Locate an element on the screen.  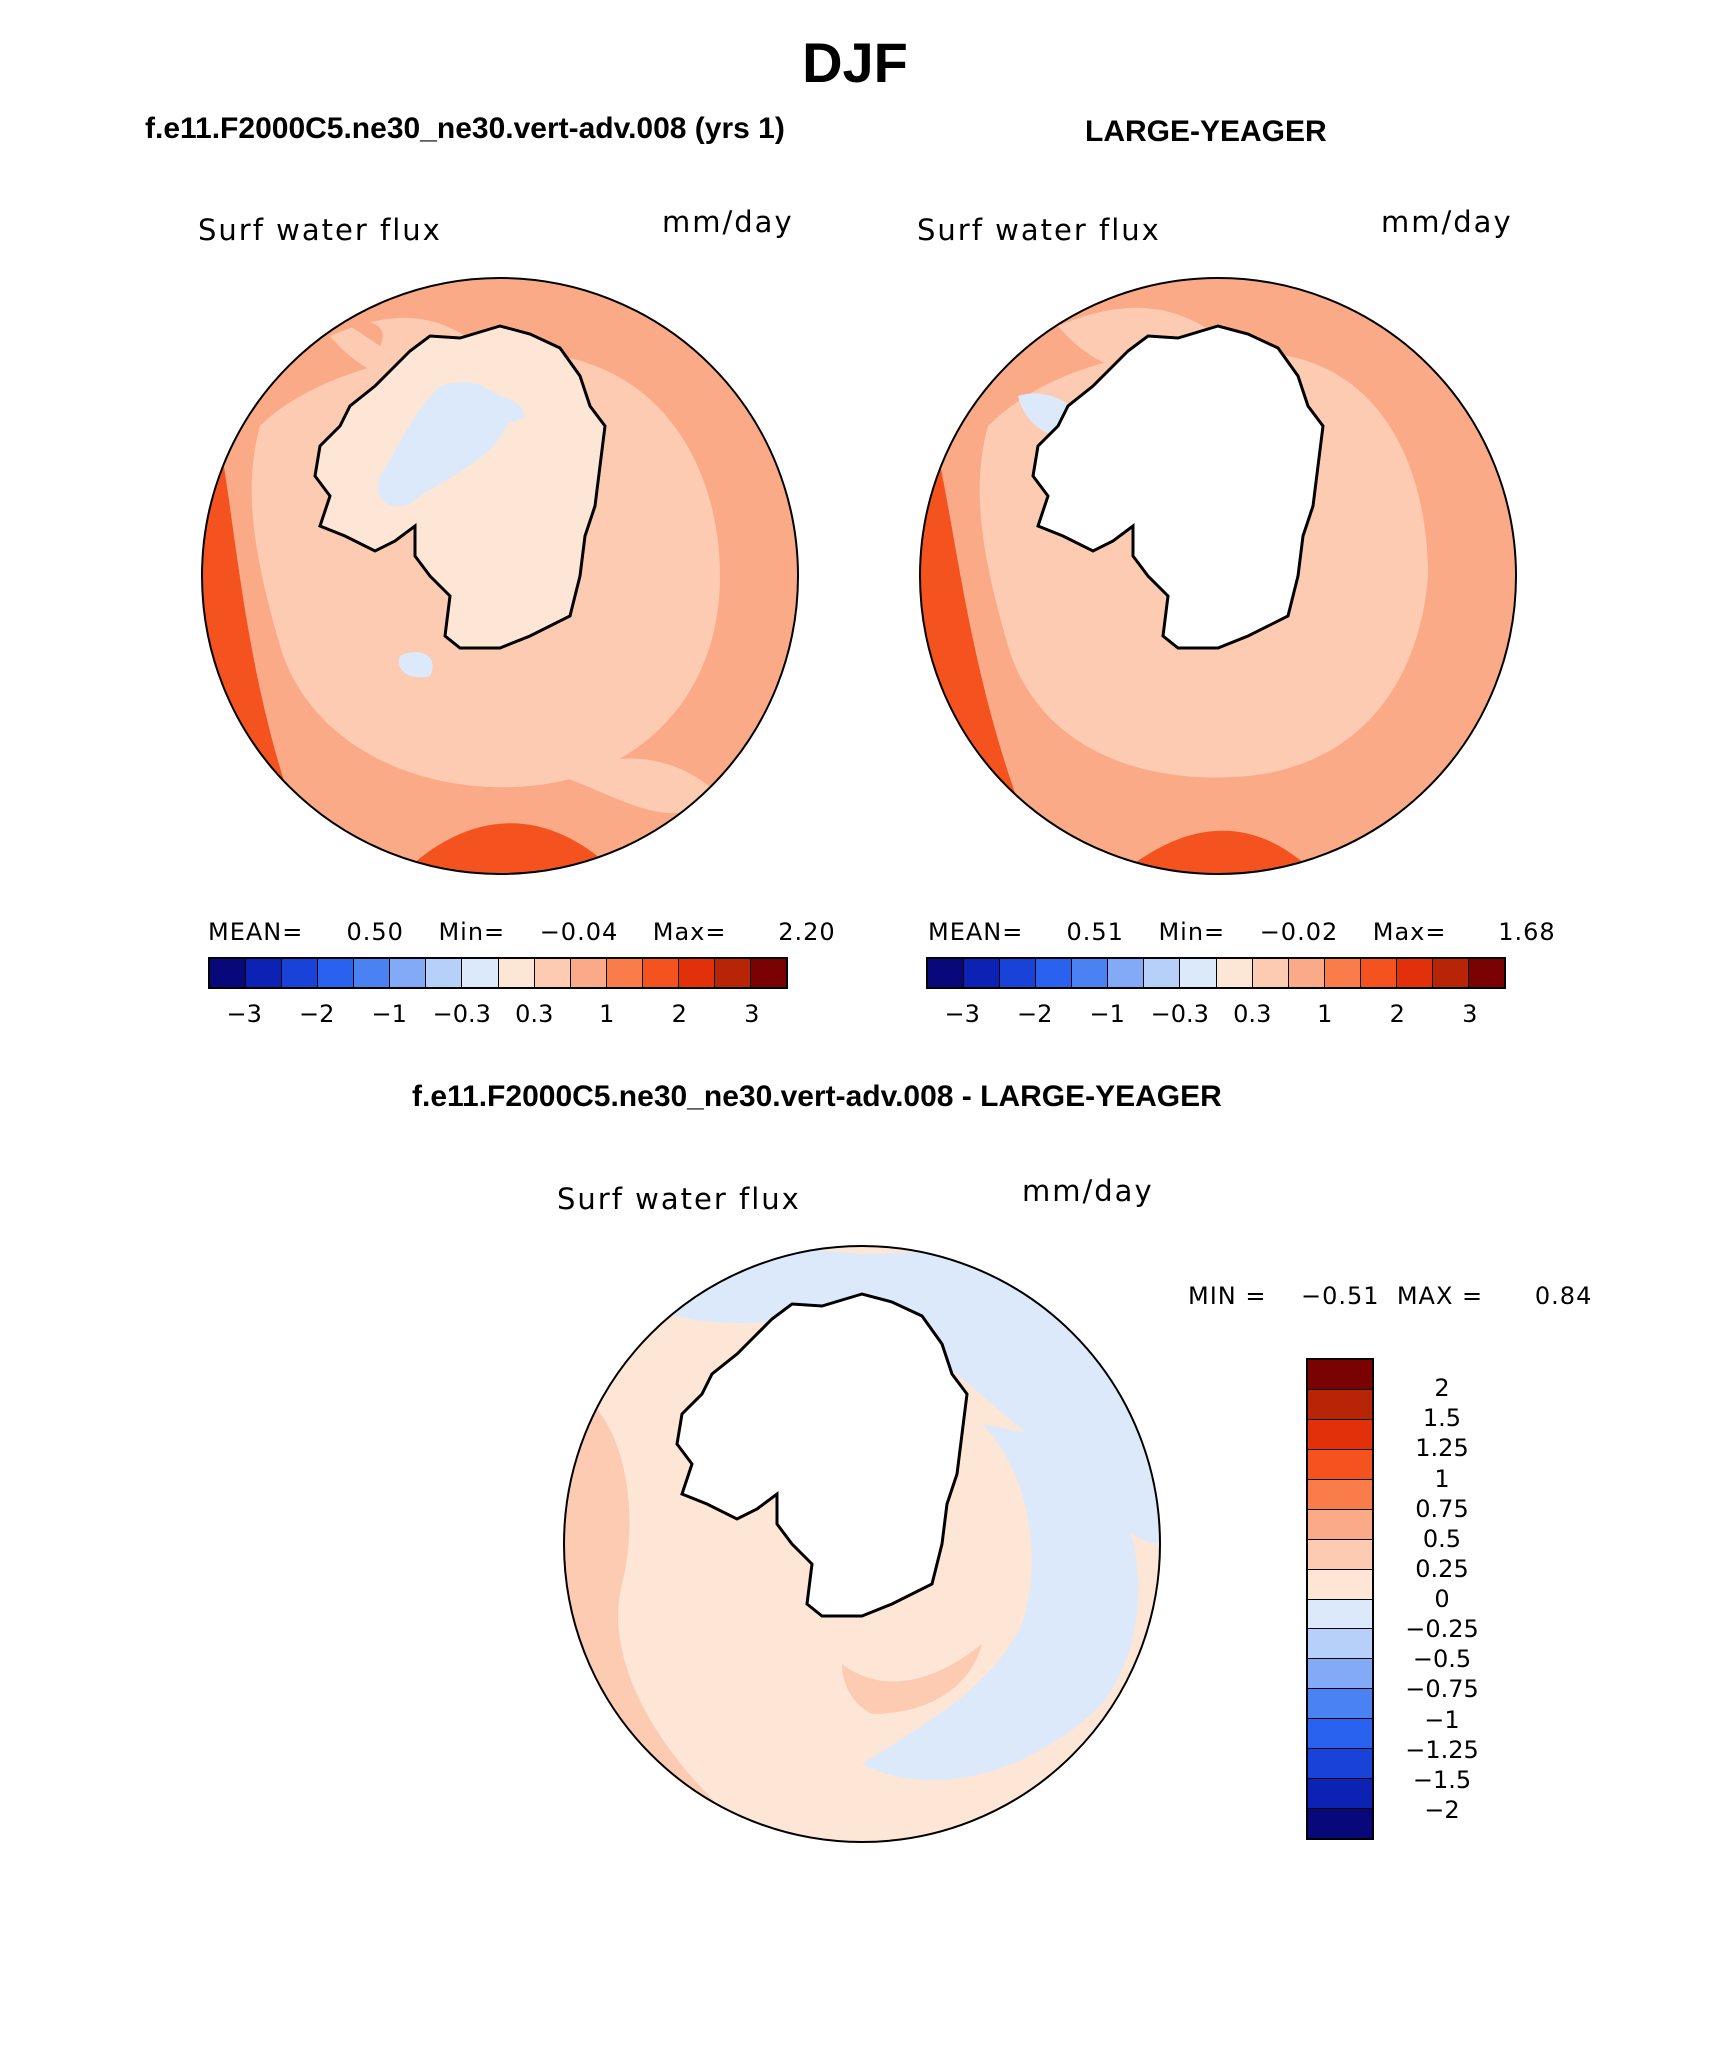
panel2-polar-map is located at coordinates (1218, 576).